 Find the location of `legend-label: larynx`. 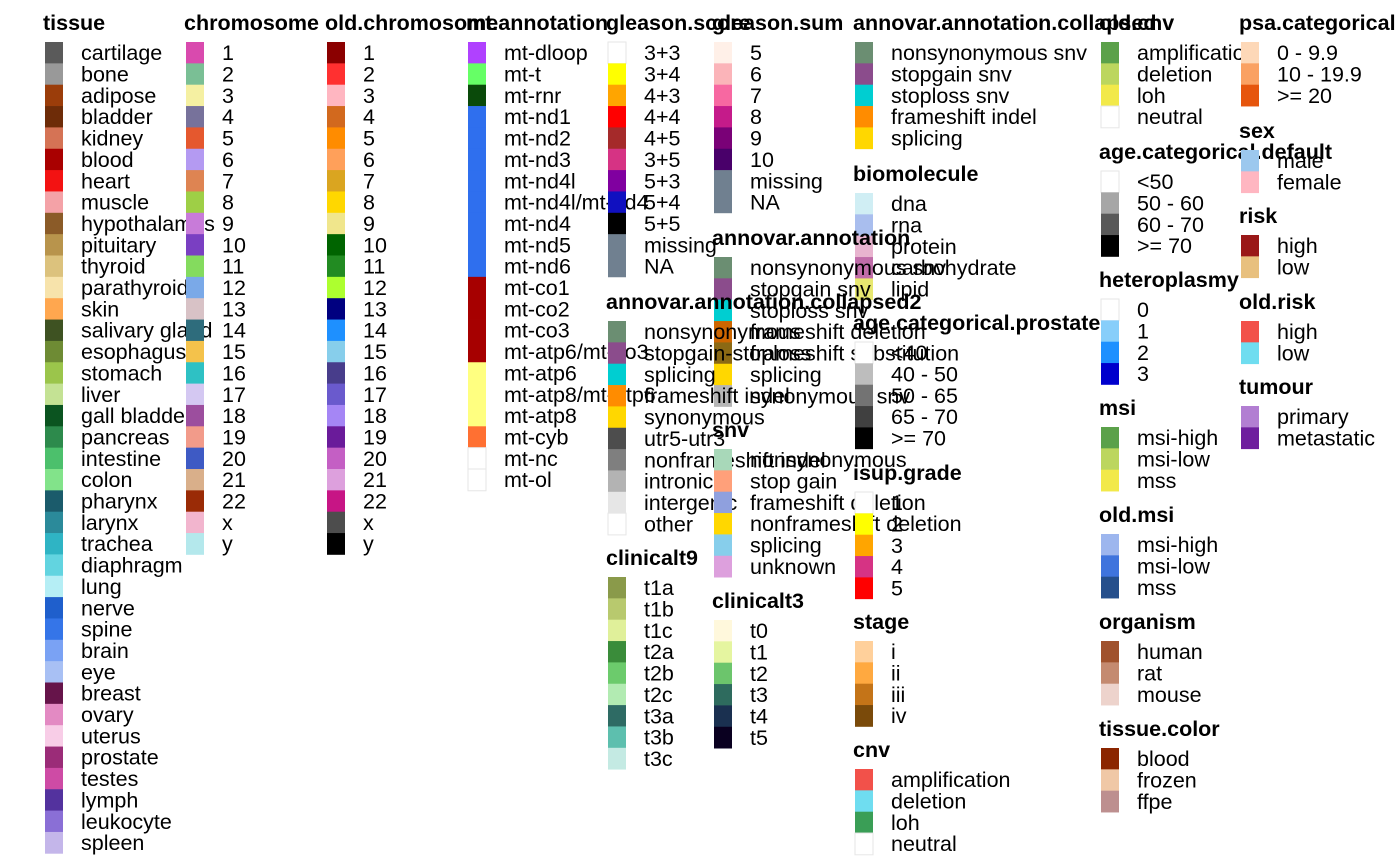

legend-label: larynx is located at coordinates (110, 523).